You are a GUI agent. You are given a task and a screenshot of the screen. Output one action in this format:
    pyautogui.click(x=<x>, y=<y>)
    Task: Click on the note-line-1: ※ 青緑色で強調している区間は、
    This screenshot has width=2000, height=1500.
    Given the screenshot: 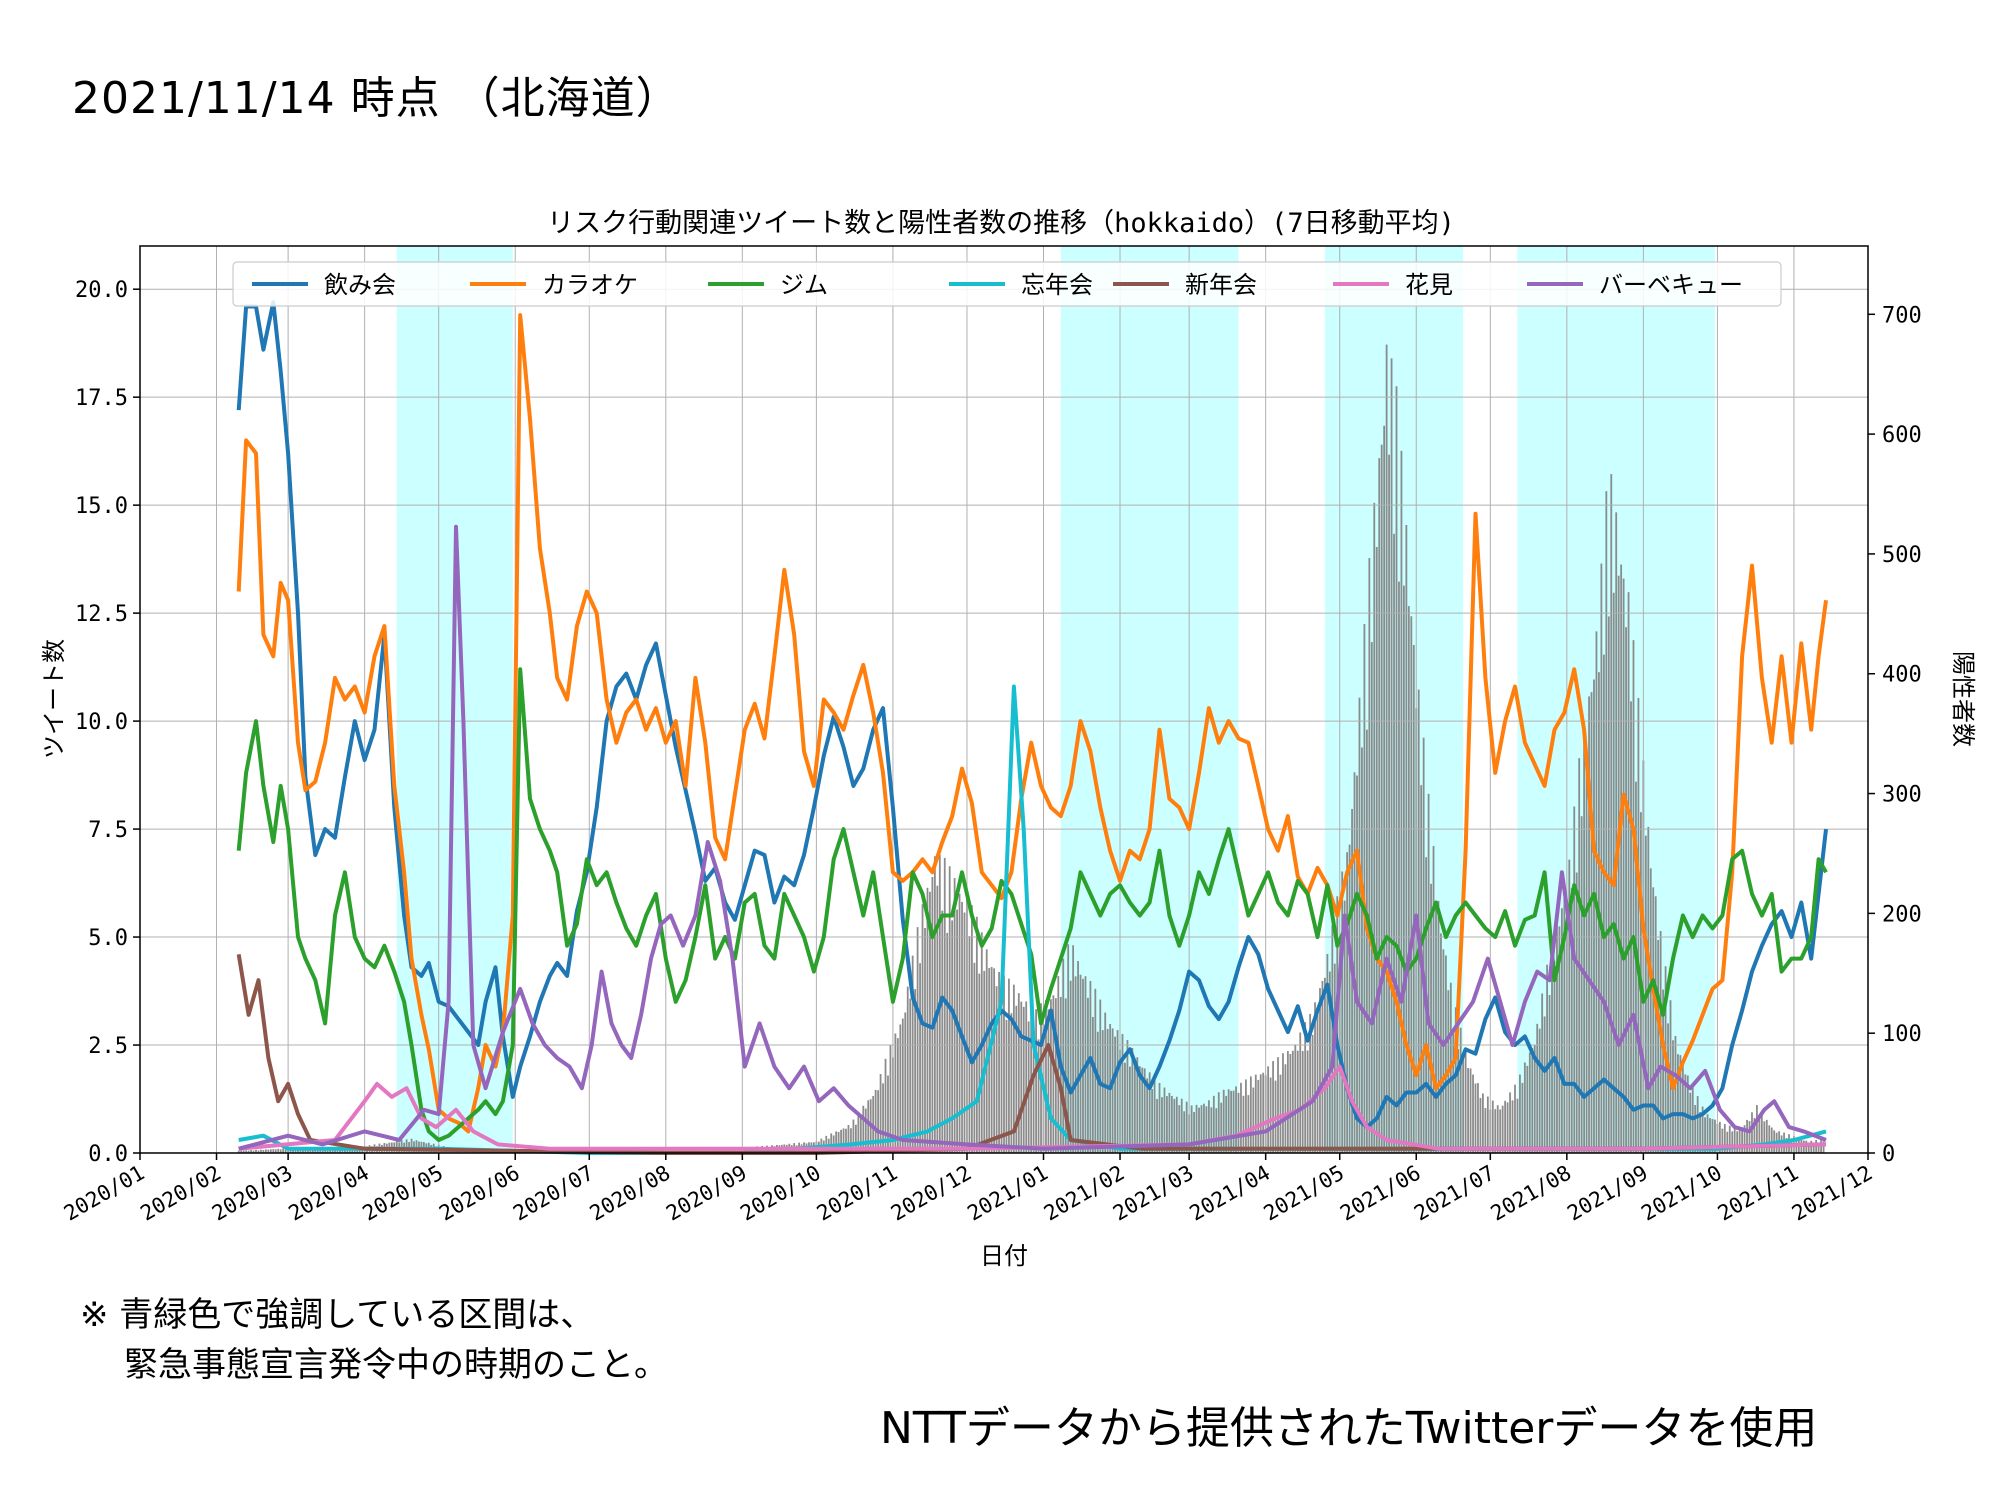 What is the action you would take?
    pyautogui.click(x=337, y=1315)
    